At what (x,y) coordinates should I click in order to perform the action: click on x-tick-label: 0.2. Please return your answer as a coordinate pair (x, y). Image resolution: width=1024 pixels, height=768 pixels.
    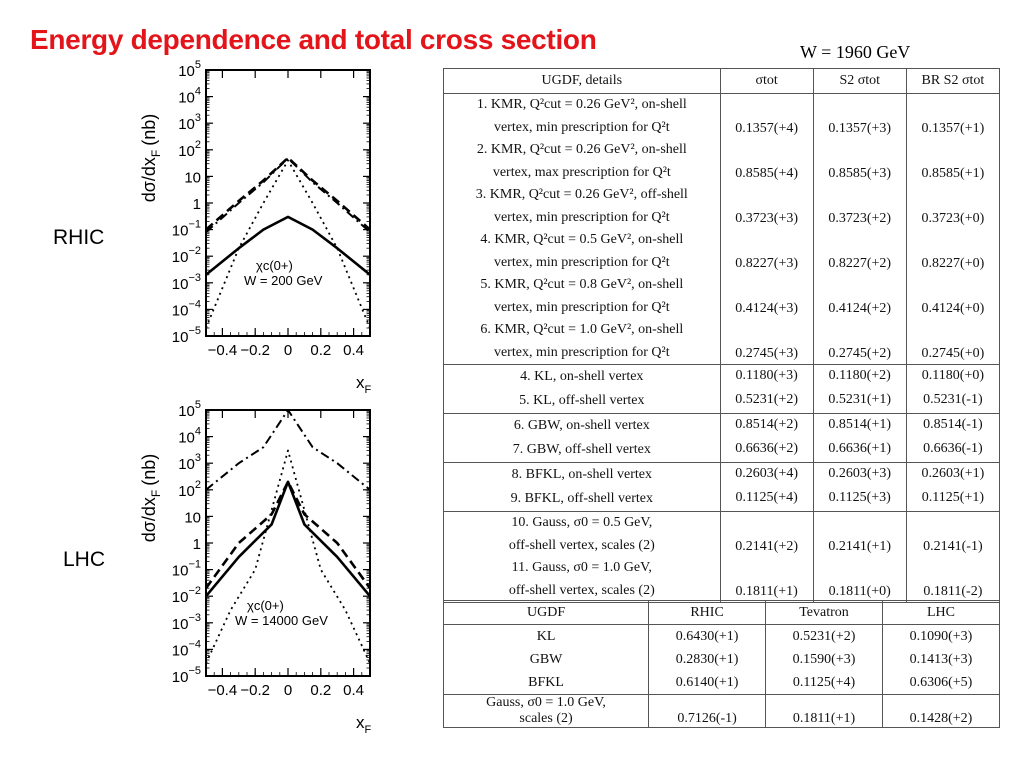
    Looking at the image, I should click on (320, 350).